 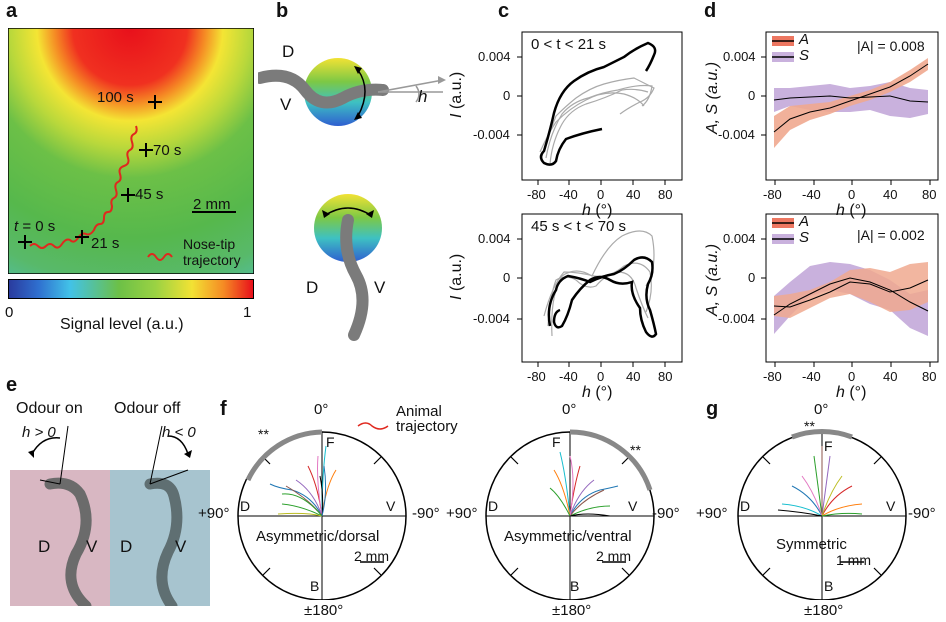 I want to click on d-xtick-top-0: -80, so click(x=772, y=194).